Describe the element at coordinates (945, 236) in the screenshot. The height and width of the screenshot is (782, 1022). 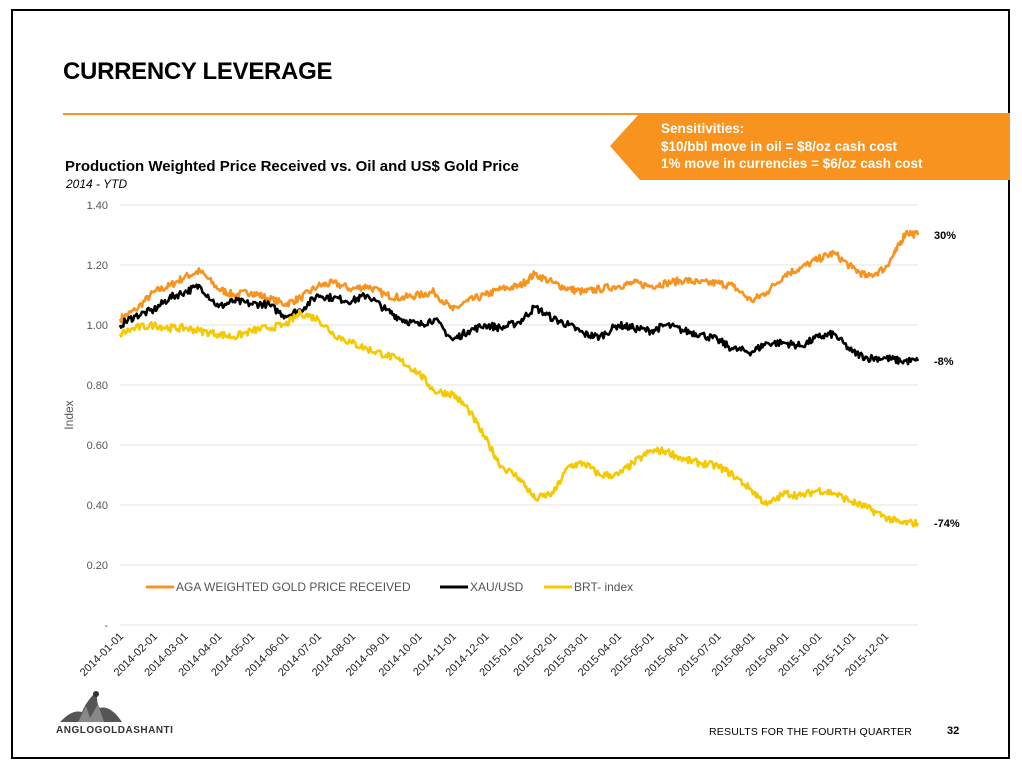
I see `series-end-label: 30%` at that location.